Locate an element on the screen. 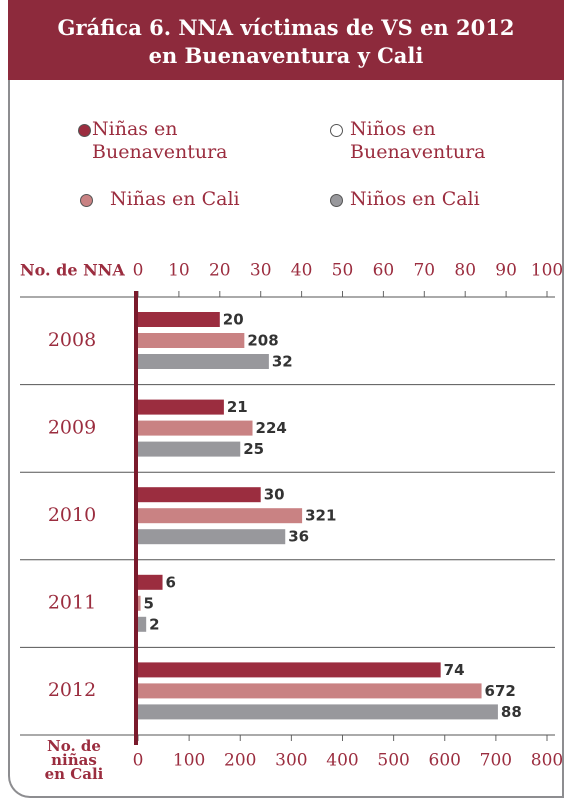 Image resolution: width=574 pixels, height=808 pixels. value-label: 672 is located at coordinates (500, 691).